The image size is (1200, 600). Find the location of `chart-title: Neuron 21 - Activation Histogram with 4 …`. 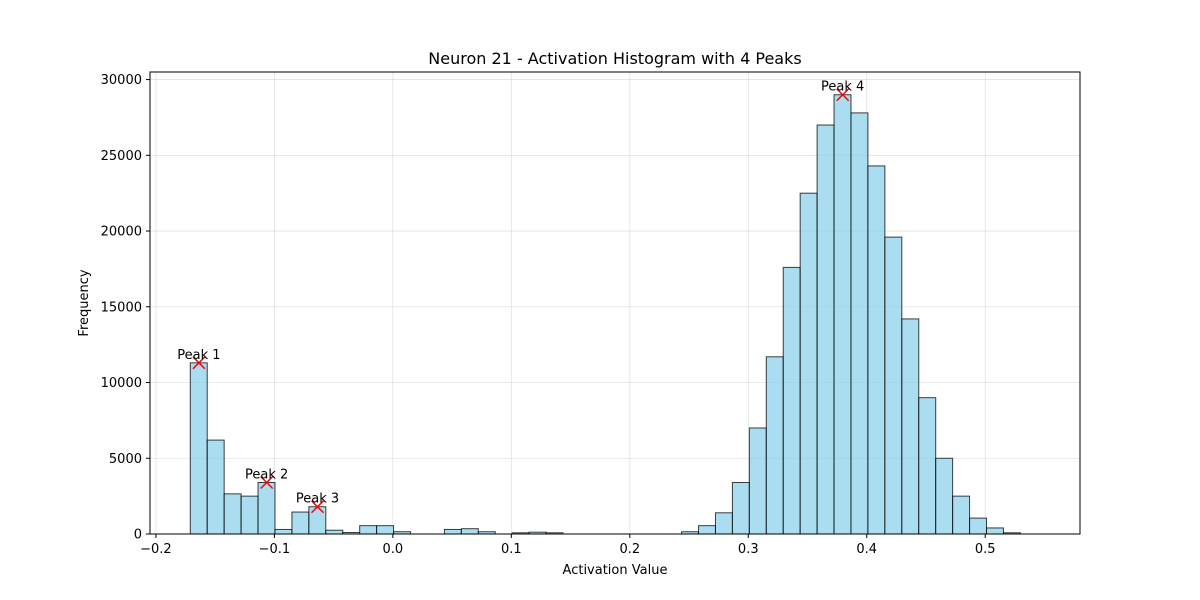

chart-title: Neuron 21 - Activation Histogram with 4 … is located at coordinates (614, 58).